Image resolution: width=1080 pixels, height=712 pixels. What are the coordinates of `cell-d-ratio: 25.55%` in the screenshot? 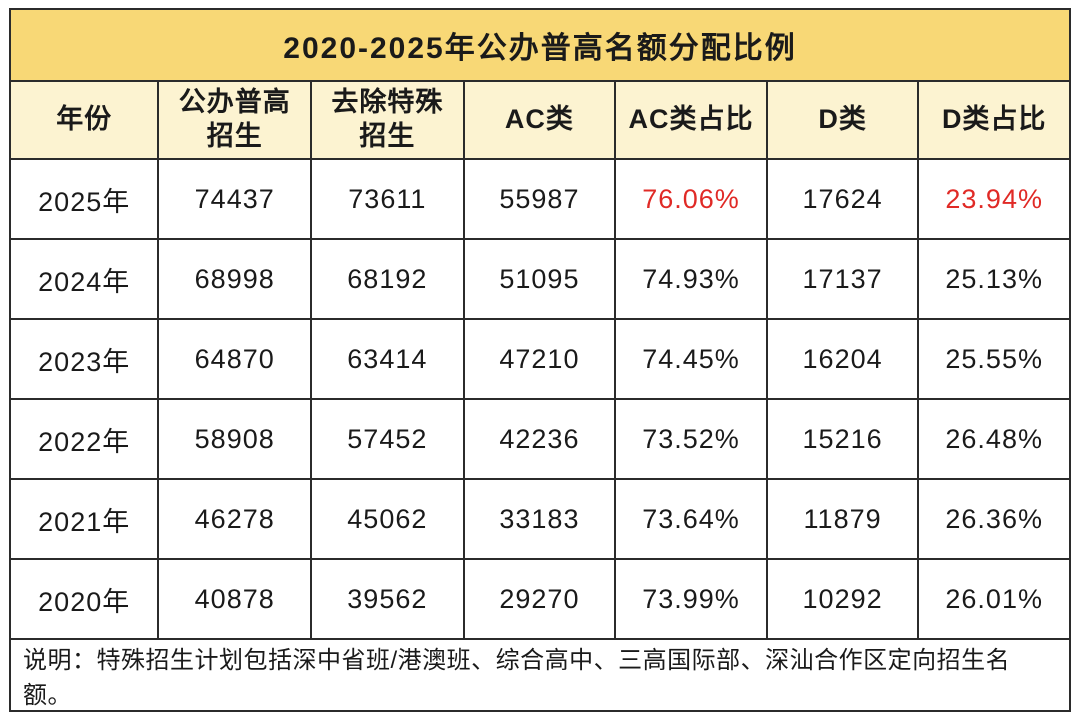 It's located at (994, 359).